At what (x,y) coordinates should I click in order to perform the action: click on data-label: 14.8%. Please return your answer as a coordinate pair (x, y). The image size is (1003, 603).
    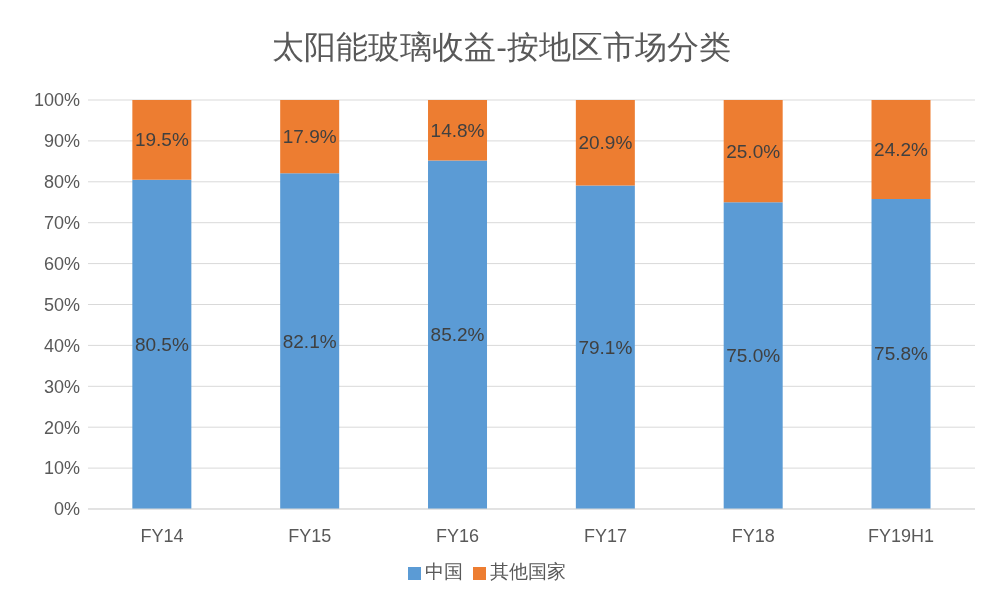
    Looking at the image, I should click on (457, 130).